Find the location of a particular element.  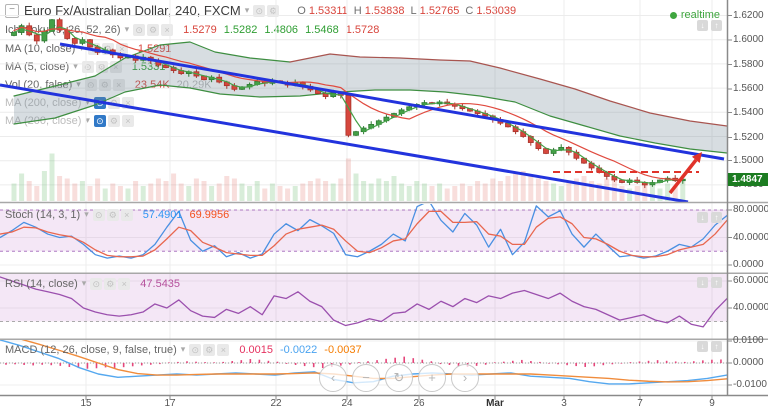

indicator-label: MA (10, close) is located at coordinates (40, 48).